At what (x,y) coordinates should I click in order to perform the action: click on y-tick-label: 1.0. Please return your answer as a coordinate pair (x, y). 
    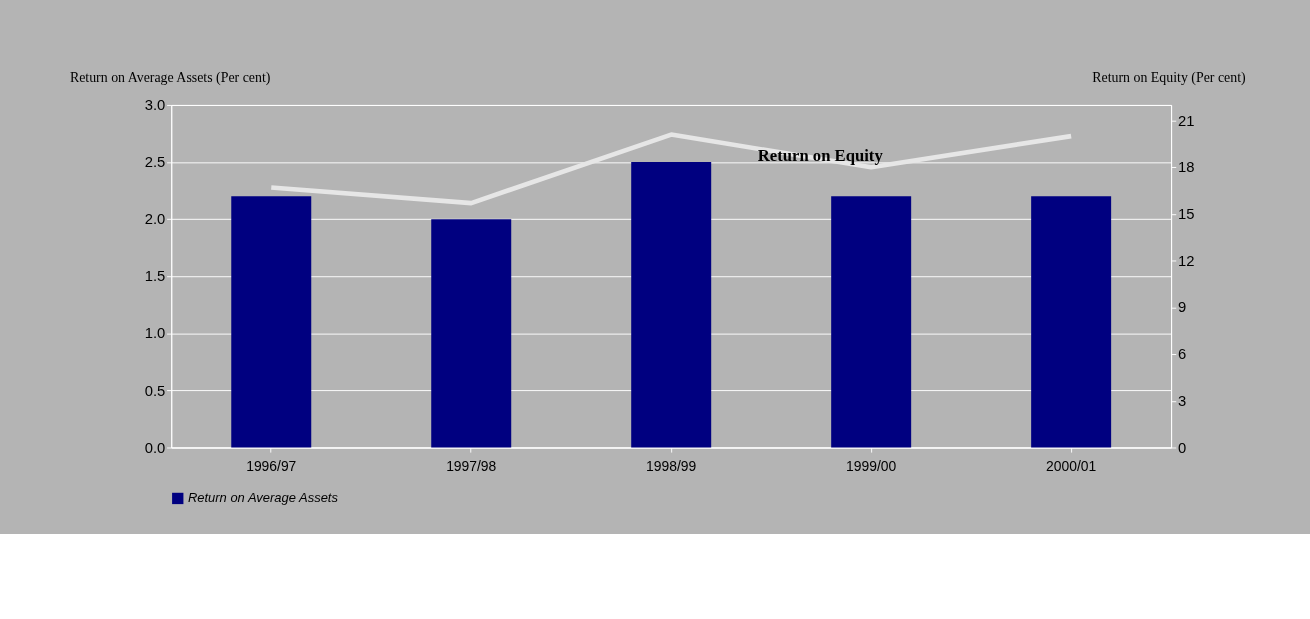
    Looking at the image, I should click on (155, 333).